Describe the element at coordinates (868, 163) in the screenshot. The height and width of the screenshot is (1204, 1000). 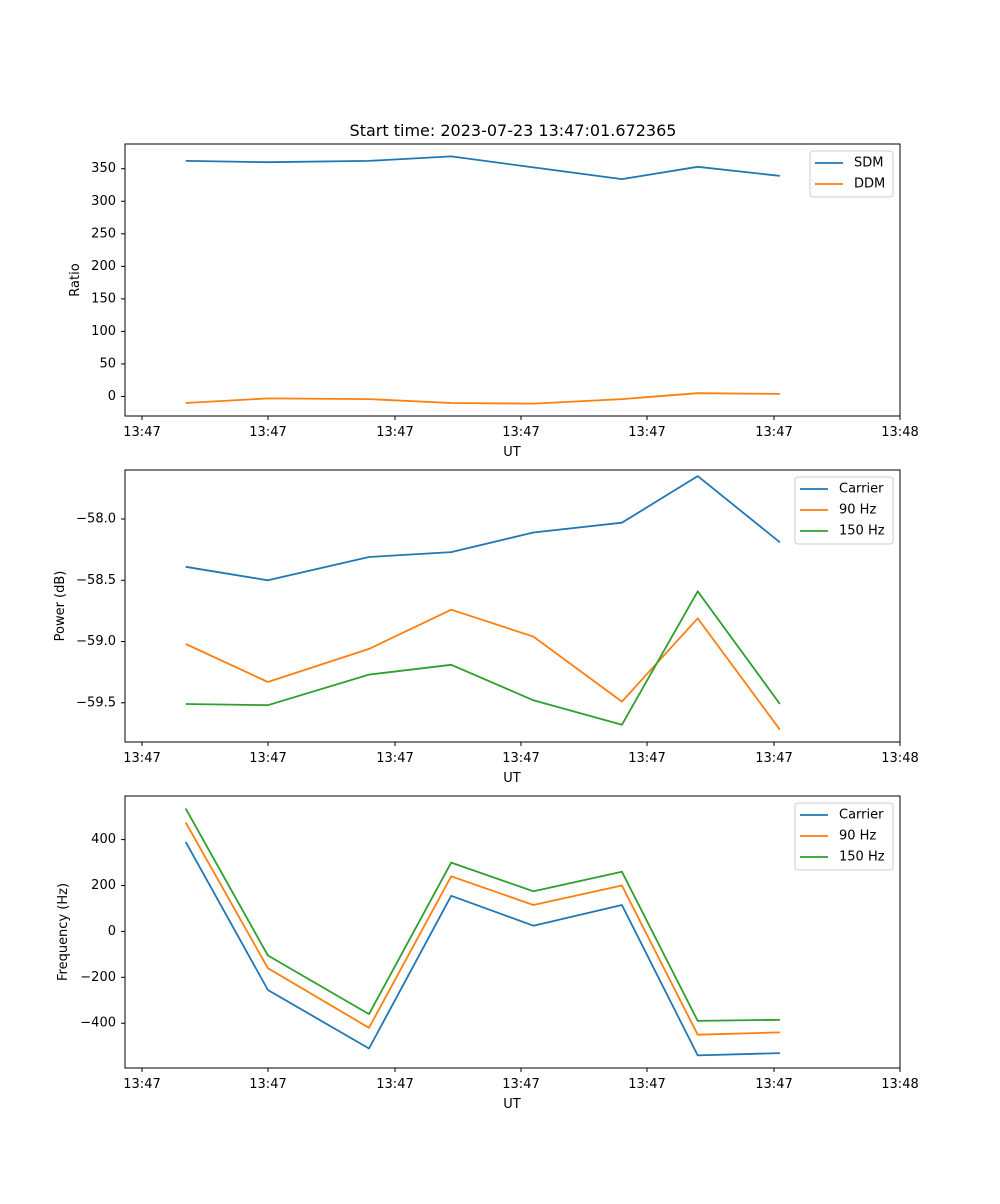
I see `legend-label-sdm: SDM` at that location.